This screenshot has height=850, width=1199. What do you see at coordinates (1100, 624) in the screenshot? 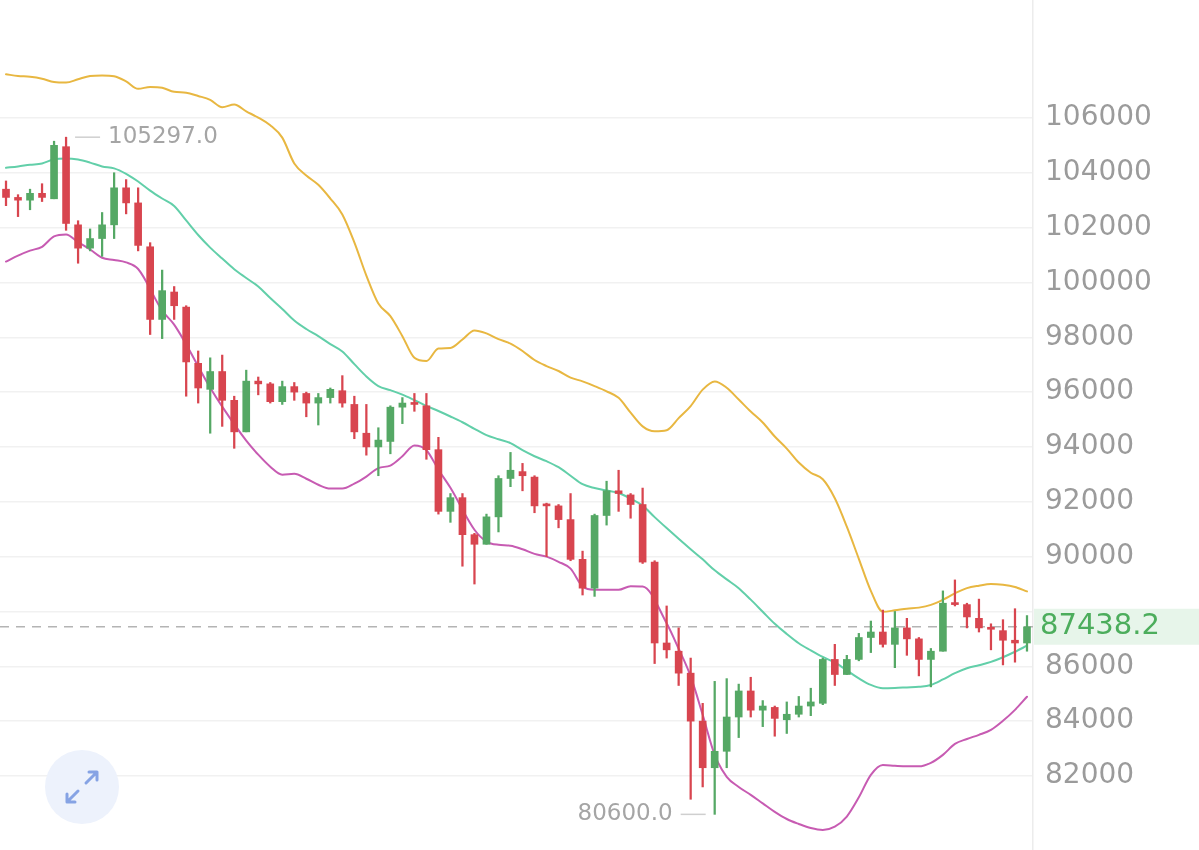
I see `ref-line-label: 87438.2` at bounding box center [1100, 624].